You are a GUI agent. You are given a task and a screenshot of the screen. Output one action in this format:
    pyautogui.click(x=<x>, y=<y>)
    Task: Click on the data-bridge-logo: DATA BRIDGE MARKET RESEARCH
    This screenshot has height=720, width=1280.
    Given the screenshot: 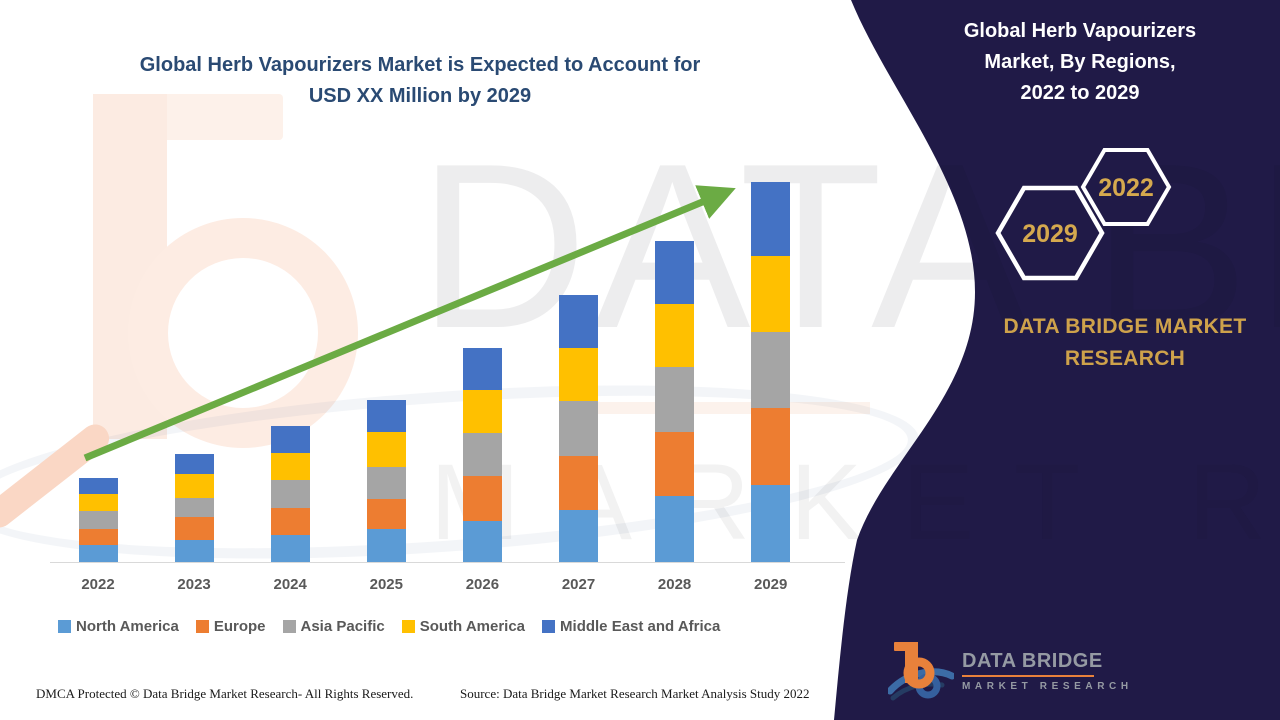 What is the action you would take?
    pyautogui.click(x=1008, y=671)
    